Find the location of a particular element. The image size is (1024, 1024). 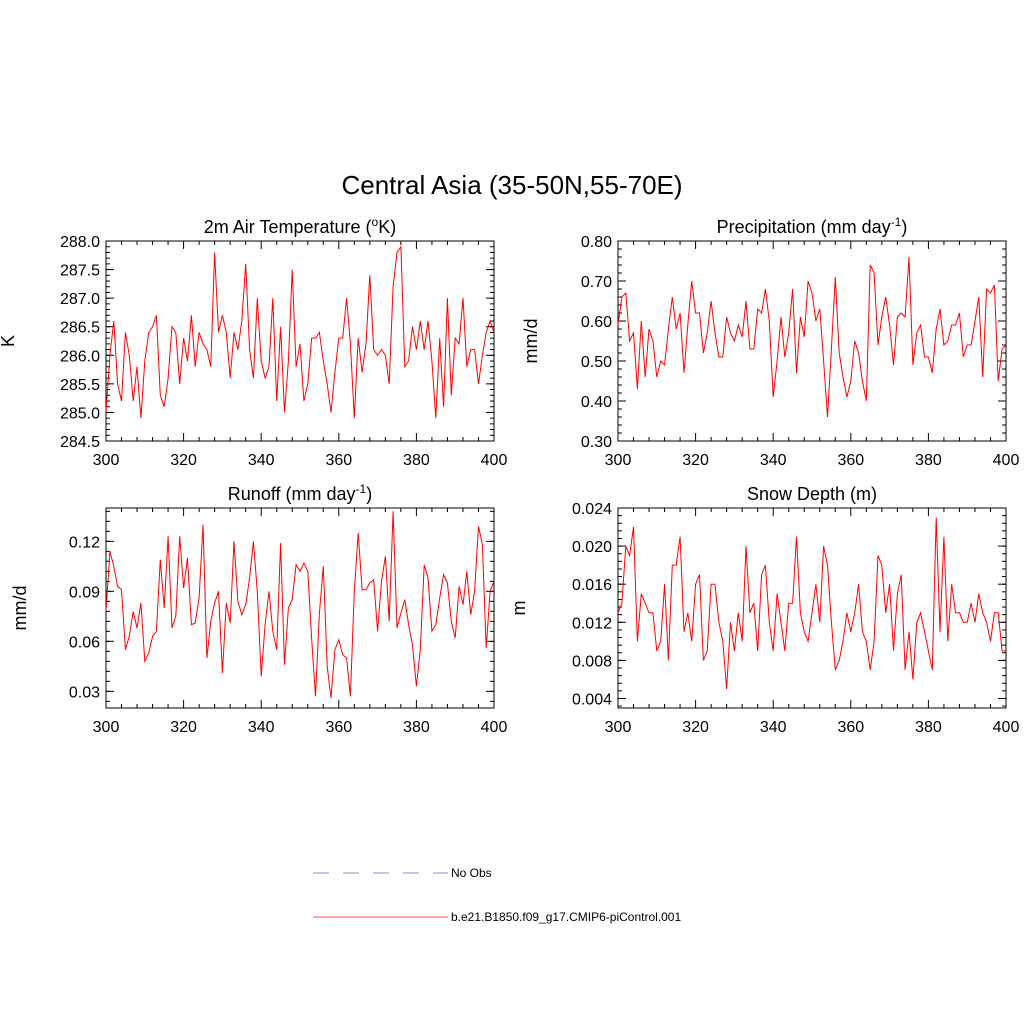

y-tick-label: 0.12 is located at coordinates (84, 542).